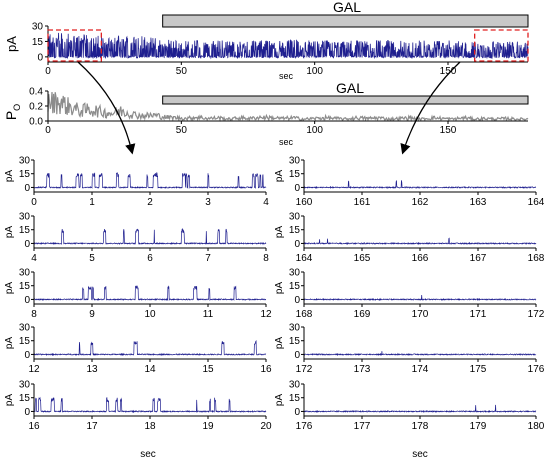 This screenshot has height=463, width=550. Describe the element at coordinates (150, 314) in the screenshot. I see `detail-xtick-label: 10` at that location.